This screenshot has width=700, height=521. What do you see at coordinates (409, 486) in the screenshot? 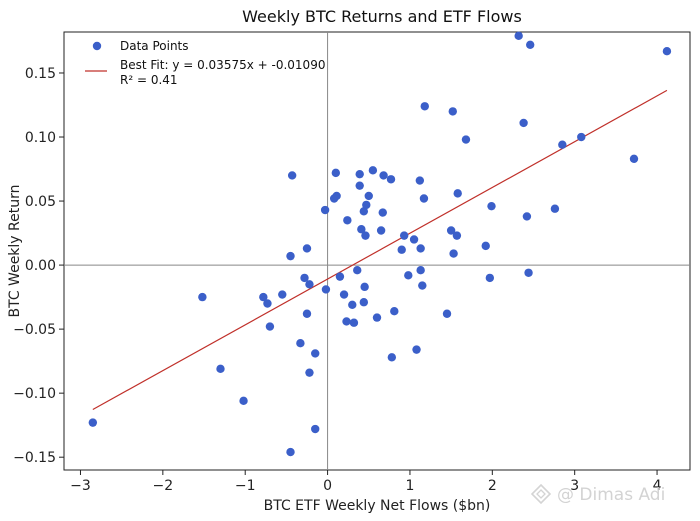
I see `x-tick-label: 1` at bounding box center [409, 486].